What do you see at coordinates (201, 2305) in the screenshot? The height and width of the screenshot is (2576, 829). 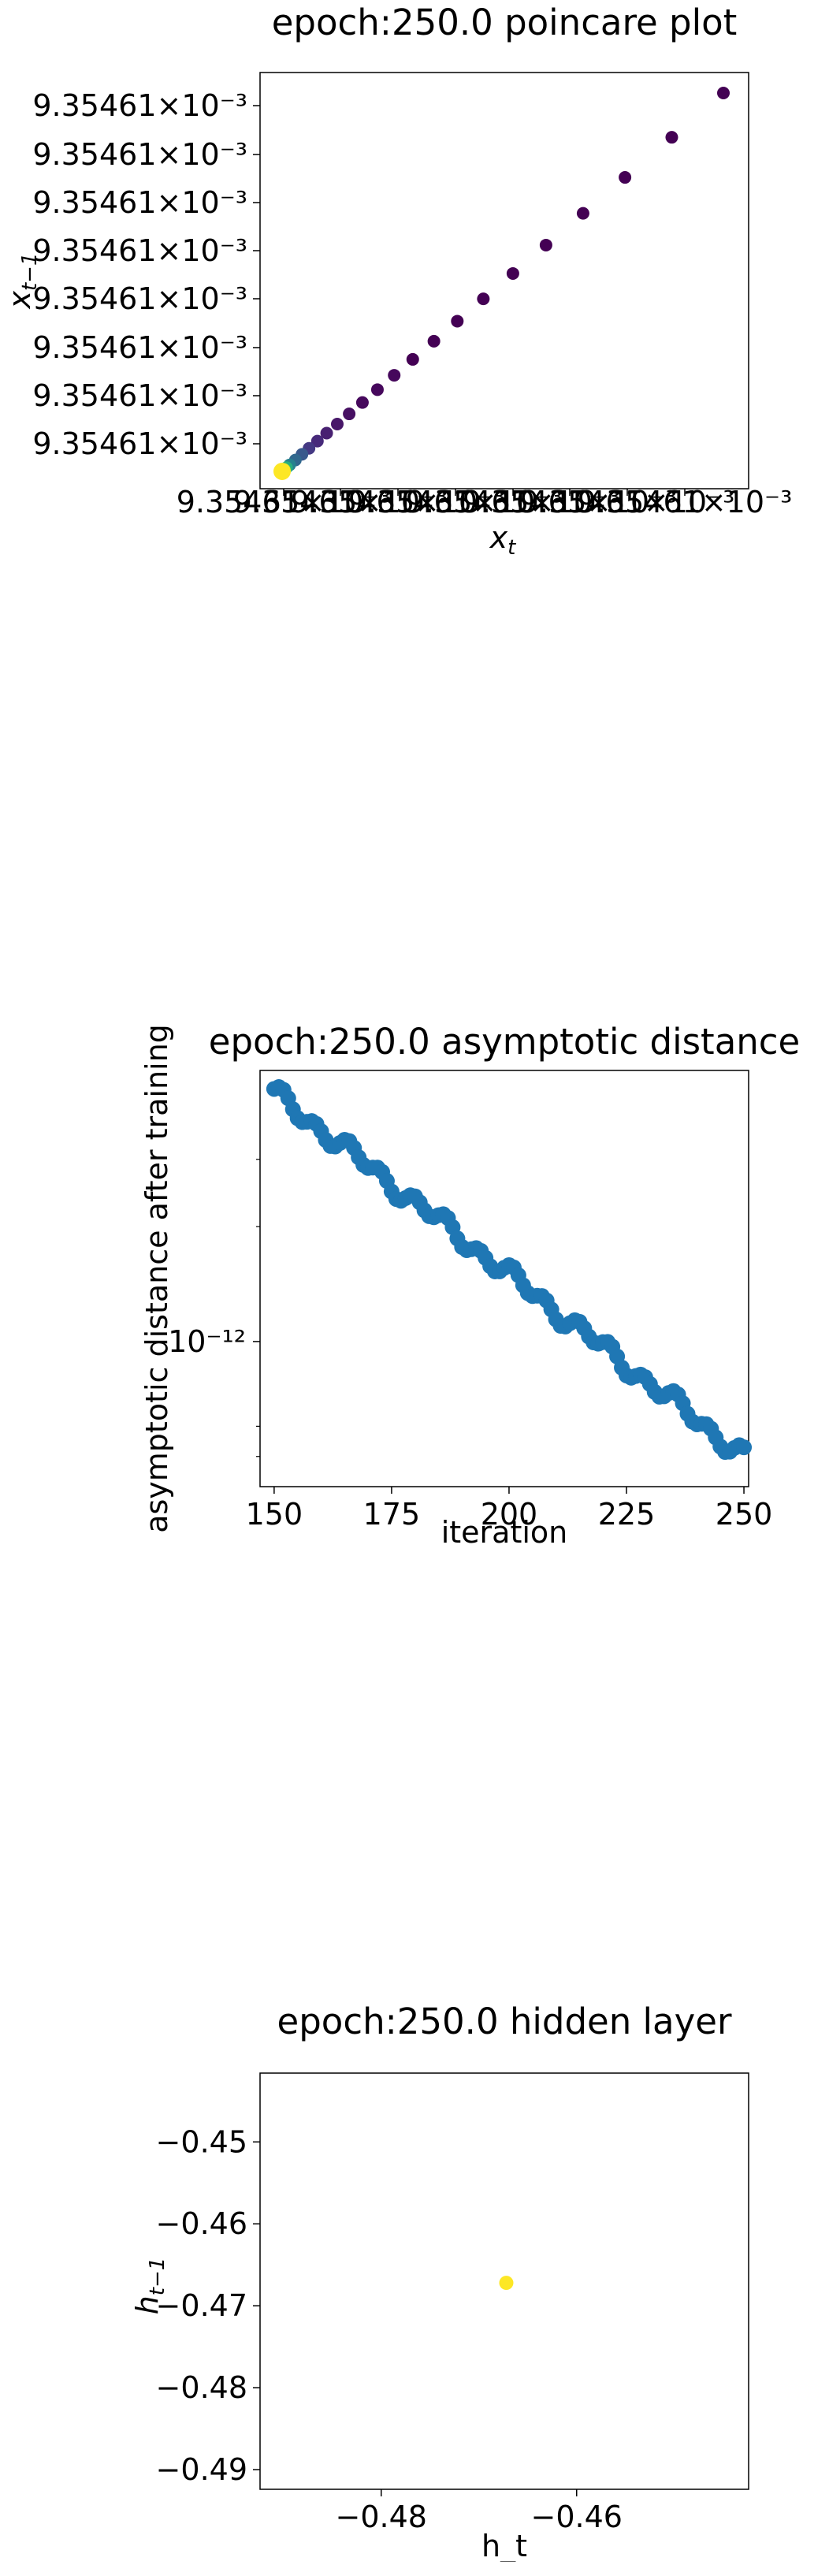 I see `hidden-layer-y-tick-label: −0.47` at bounding box center [201, 2305].